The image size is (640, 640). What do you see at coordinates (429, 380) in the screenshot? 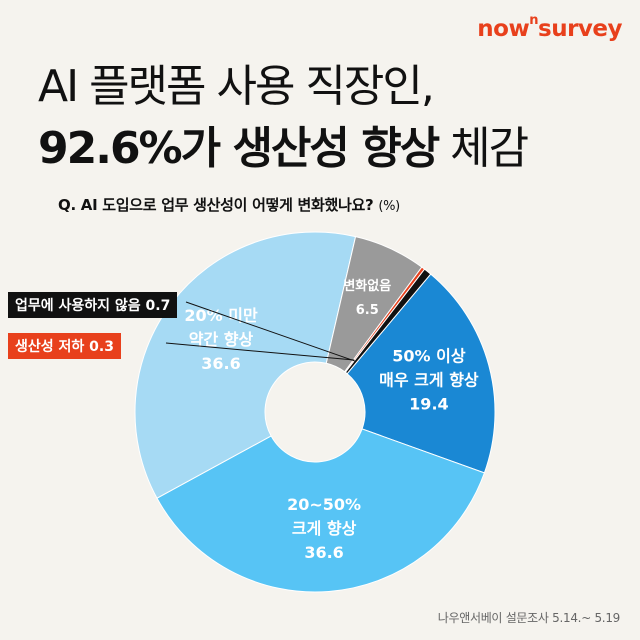
I see `slice-label-0-1: 매우 크게 향상` at bounding box center [429, 380].